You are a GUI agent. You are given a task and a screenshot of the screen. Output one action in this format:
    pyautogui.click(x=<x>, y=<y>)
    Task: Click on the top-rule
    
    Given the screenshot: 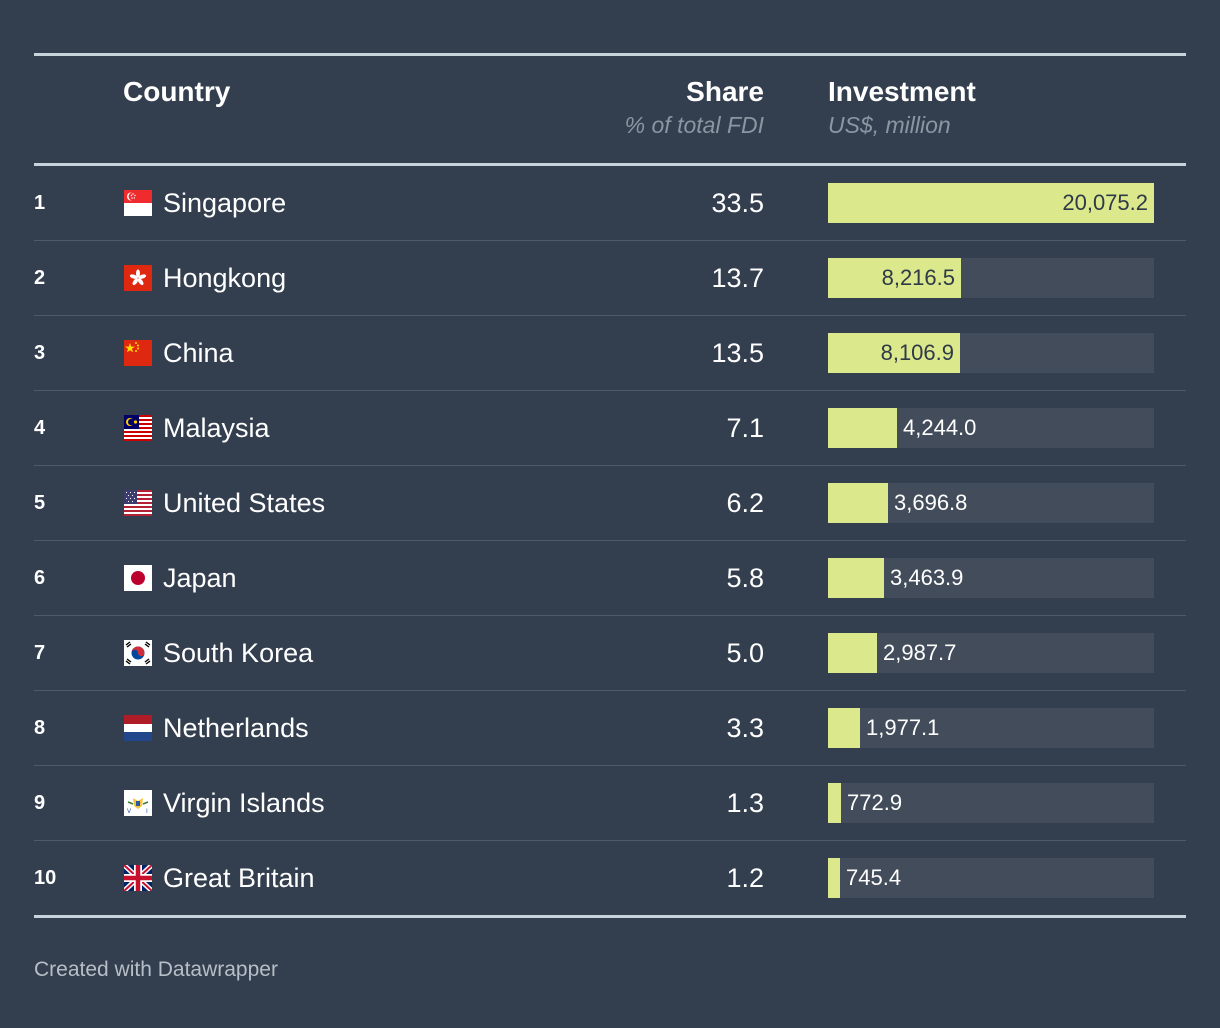 What is the action you would take?
    pyautogui.click(x=610, y=54)
    